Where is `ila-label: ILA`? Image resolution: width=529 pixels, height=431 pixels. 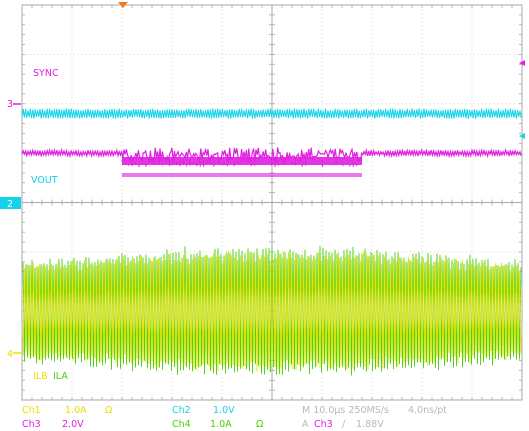 ila-label: ILA is located at coordinates (60, 376).